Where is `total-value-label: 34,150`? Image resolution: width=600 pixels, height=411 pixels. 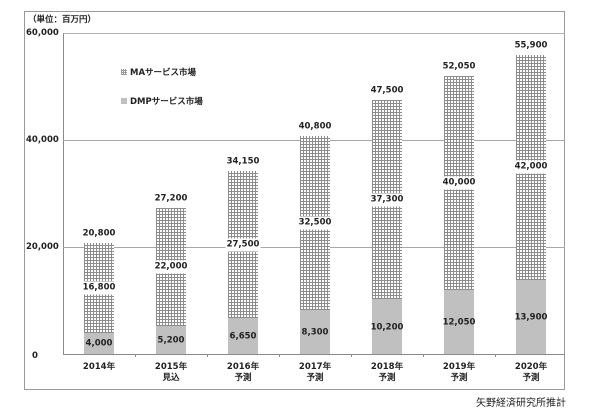 total-value-label: 34,150 is located at coordinates (243, 161).